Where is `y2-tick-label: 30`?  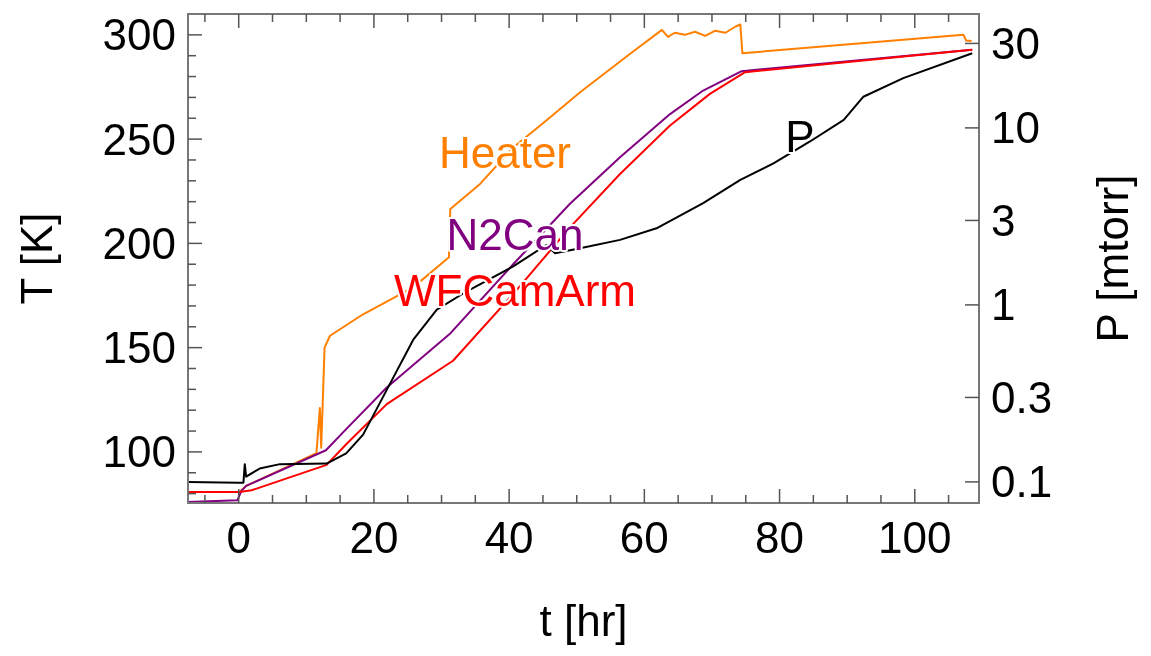
y2-tick-label: 30 is located at coordinates (1015, 43).